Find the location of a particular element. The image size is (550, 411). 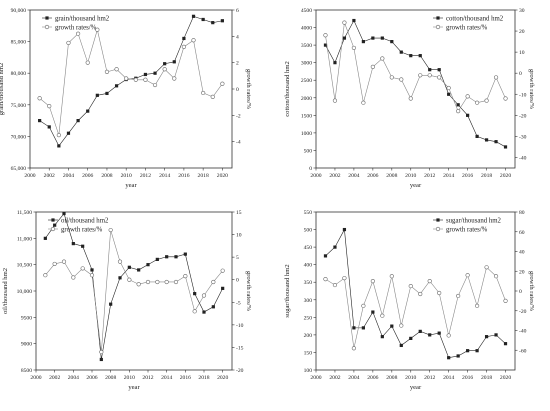

y-tick-label: 2000 is located at coordinates (306, 99).